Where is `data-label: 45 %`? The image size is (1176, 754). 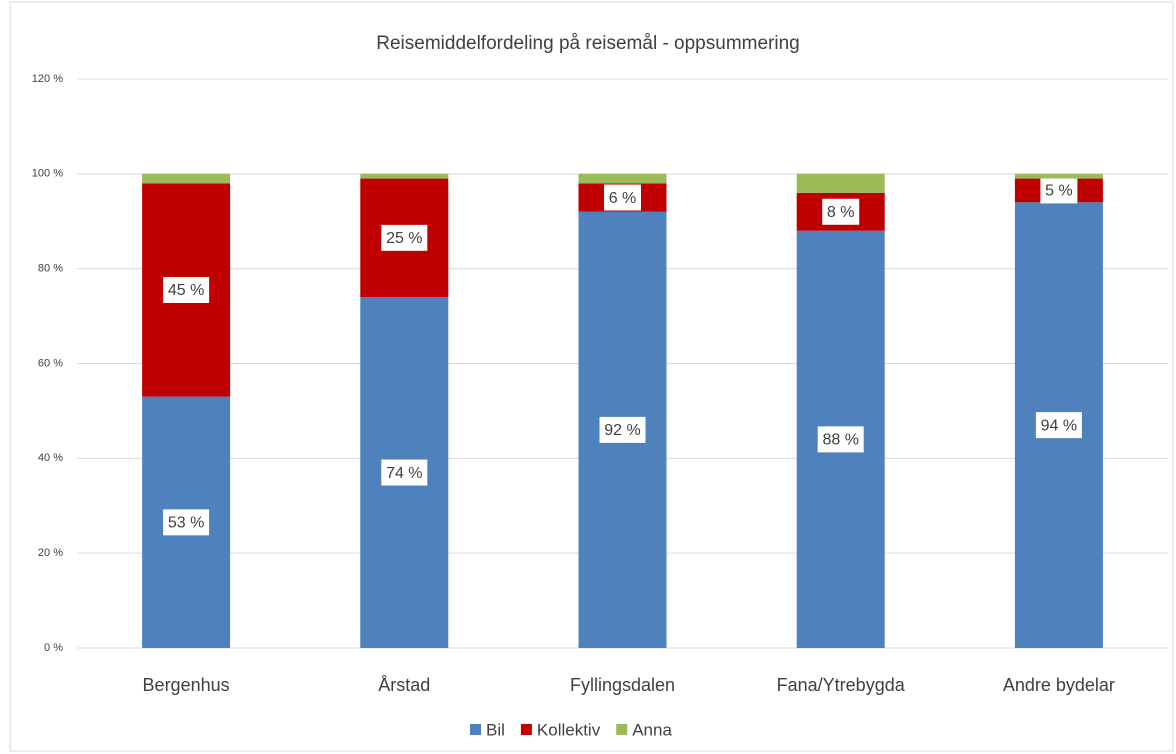
data-label: 45 % is located at coordinates (186, 290).